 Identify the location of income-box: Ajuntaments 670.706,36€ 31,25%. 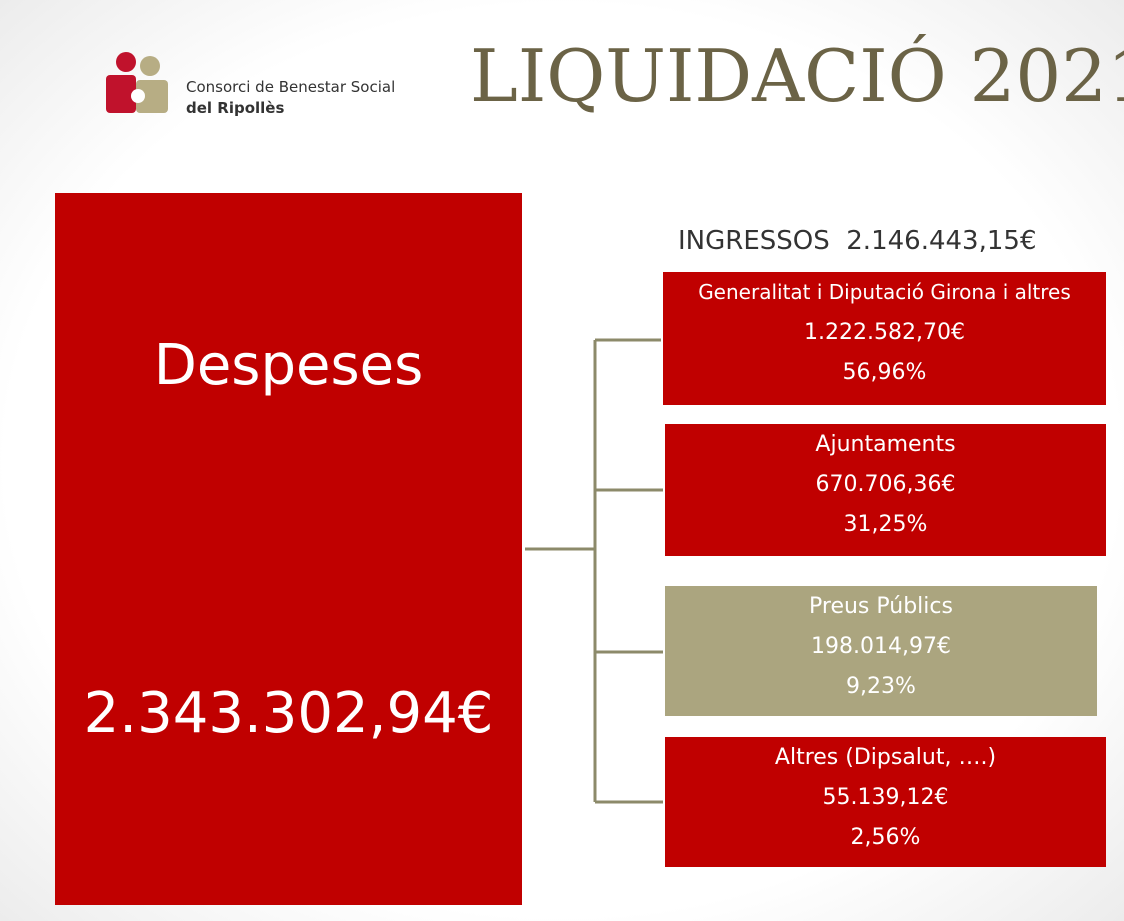
(885, 490).